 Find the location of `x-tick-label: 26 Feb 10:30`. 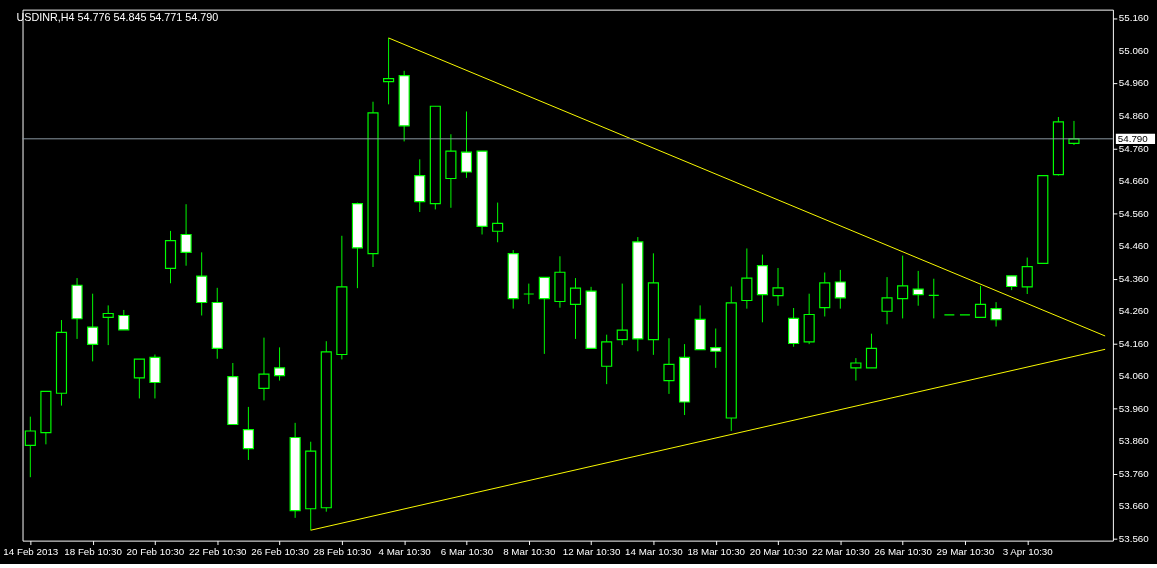

x-tick-label: 26 Feb 10:30 is located at coordinates (280, 551).